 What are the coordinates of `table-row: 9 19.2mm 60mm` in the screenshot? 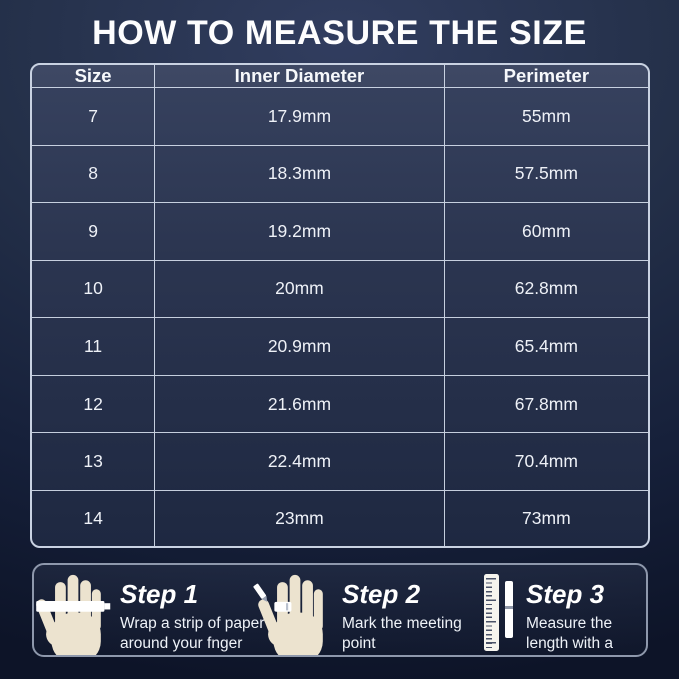 It's located at (340, 232).